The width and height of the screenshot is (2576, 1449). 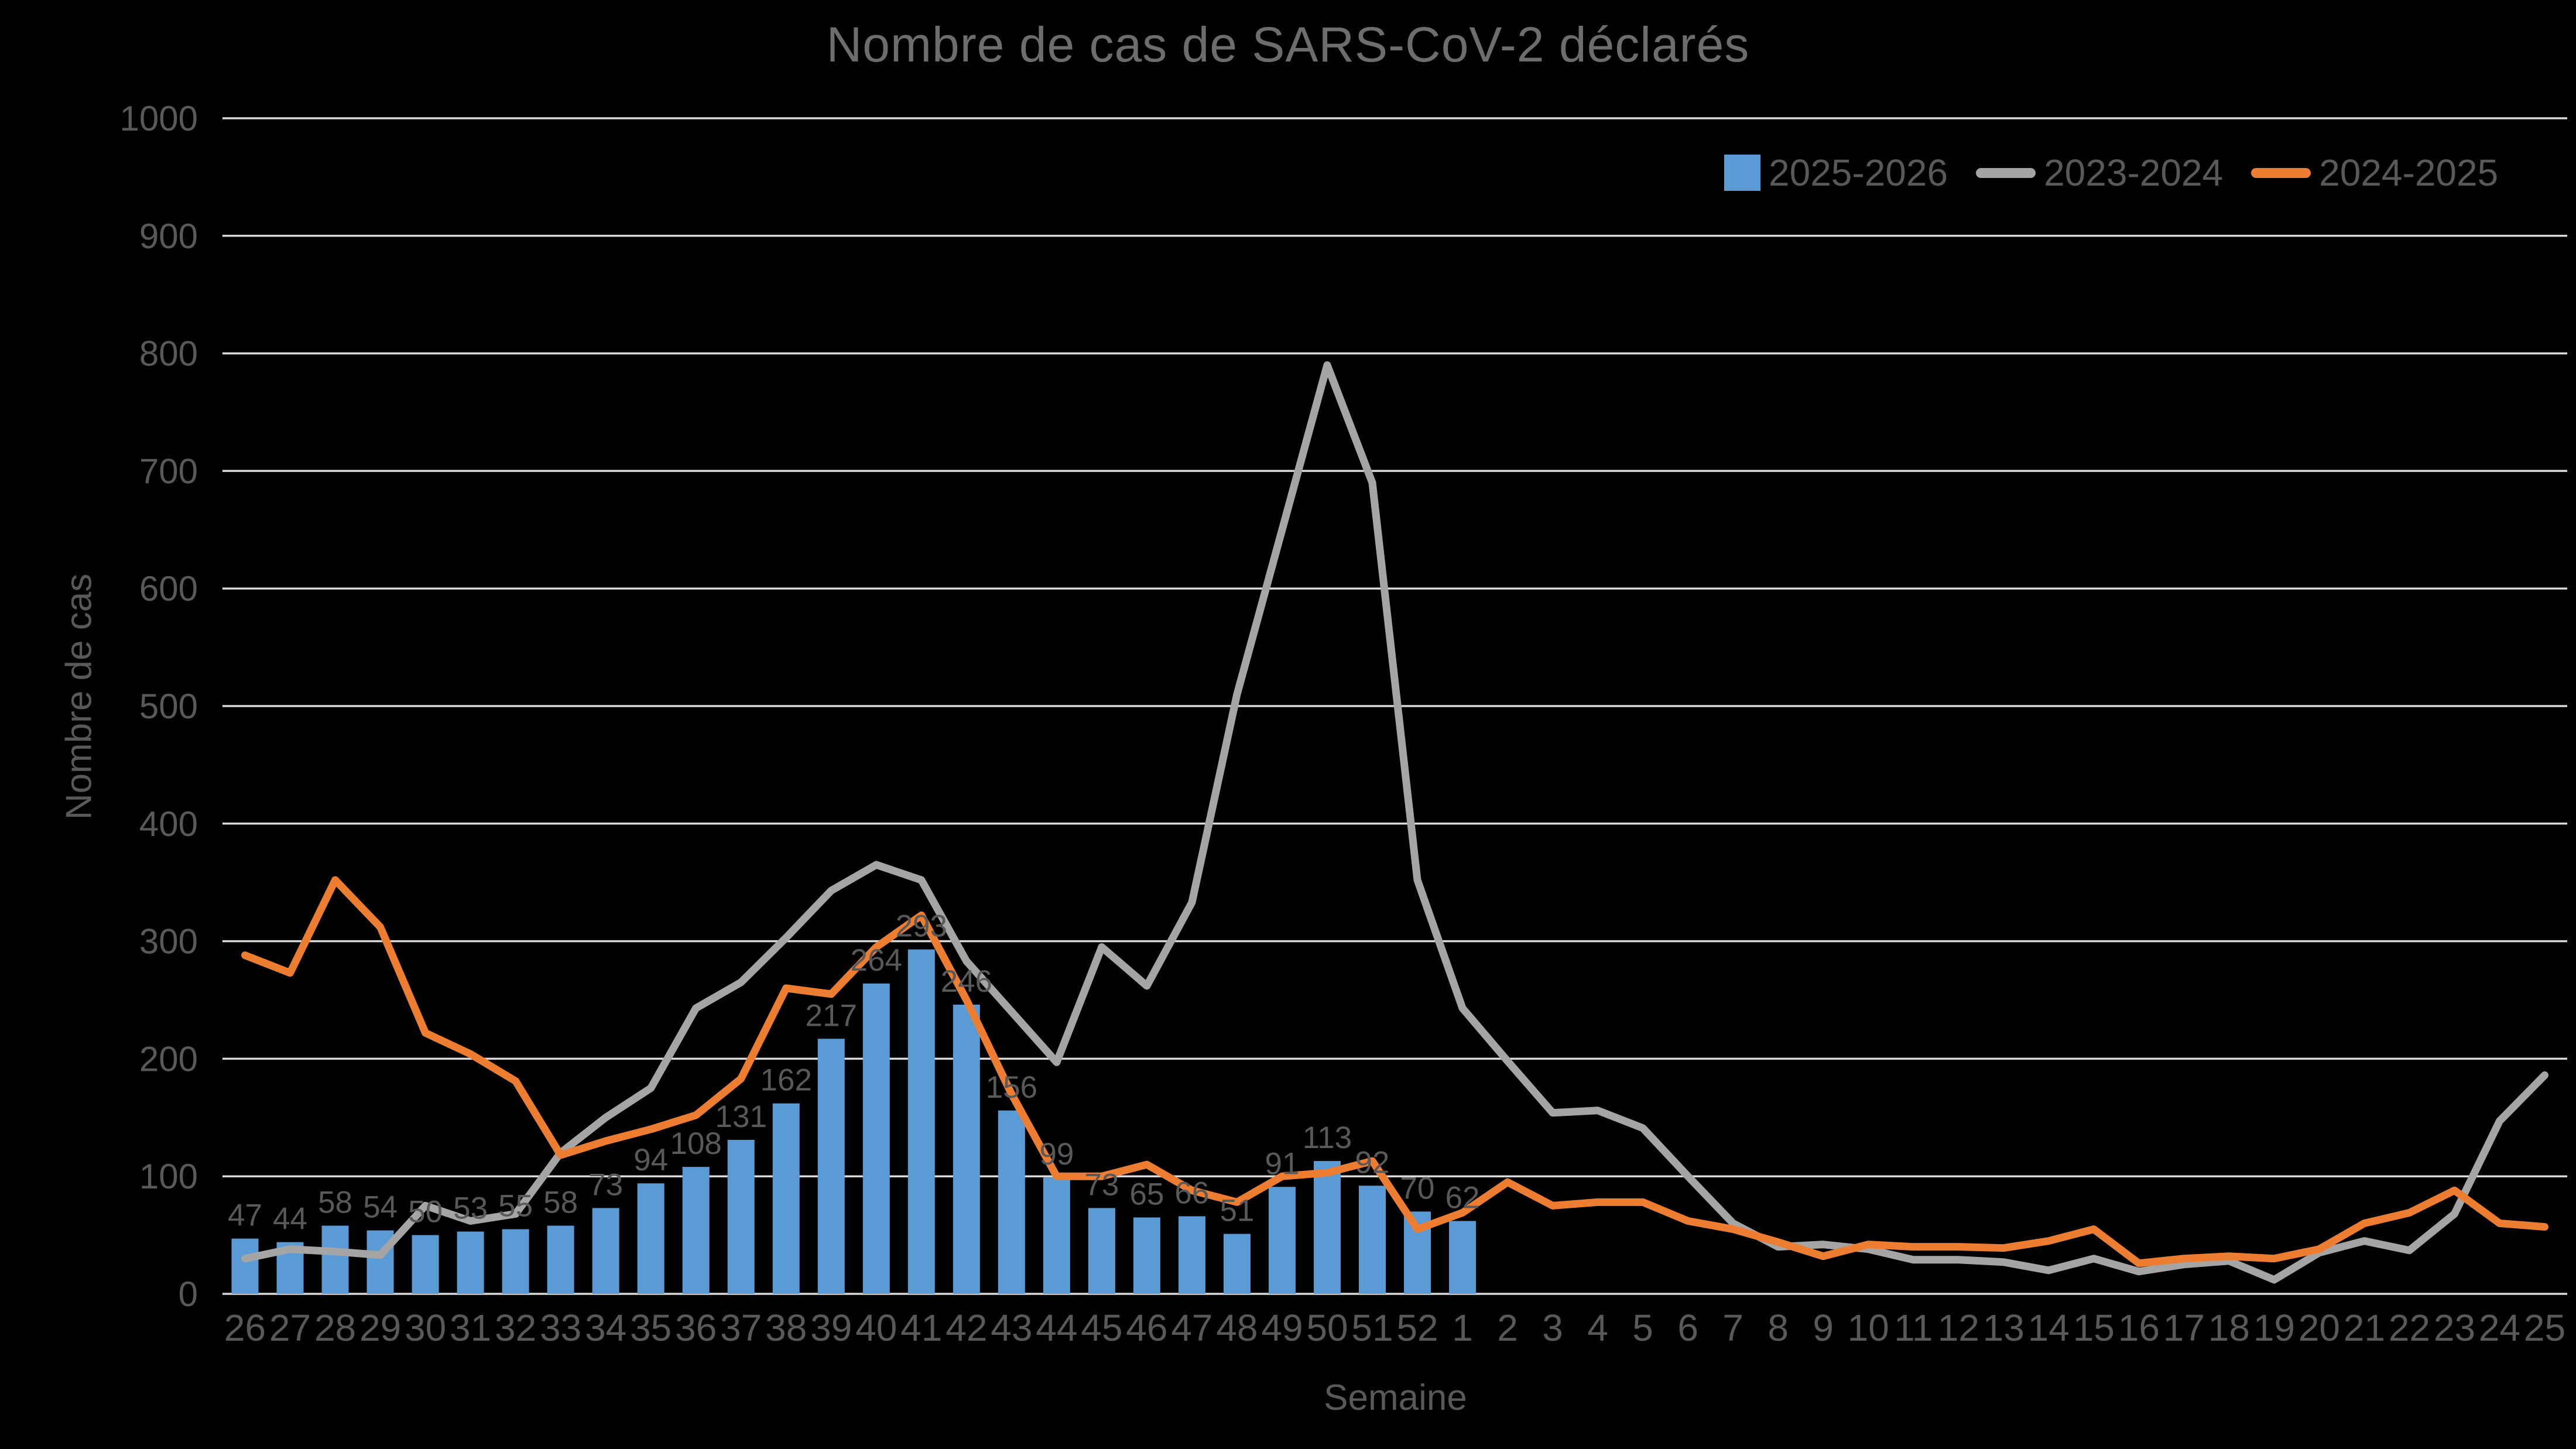 What do you see at coordinates (2364, 1328) in the screenshot?
I see `x-tick-label: 21` at bounding box center [2364, 1328].